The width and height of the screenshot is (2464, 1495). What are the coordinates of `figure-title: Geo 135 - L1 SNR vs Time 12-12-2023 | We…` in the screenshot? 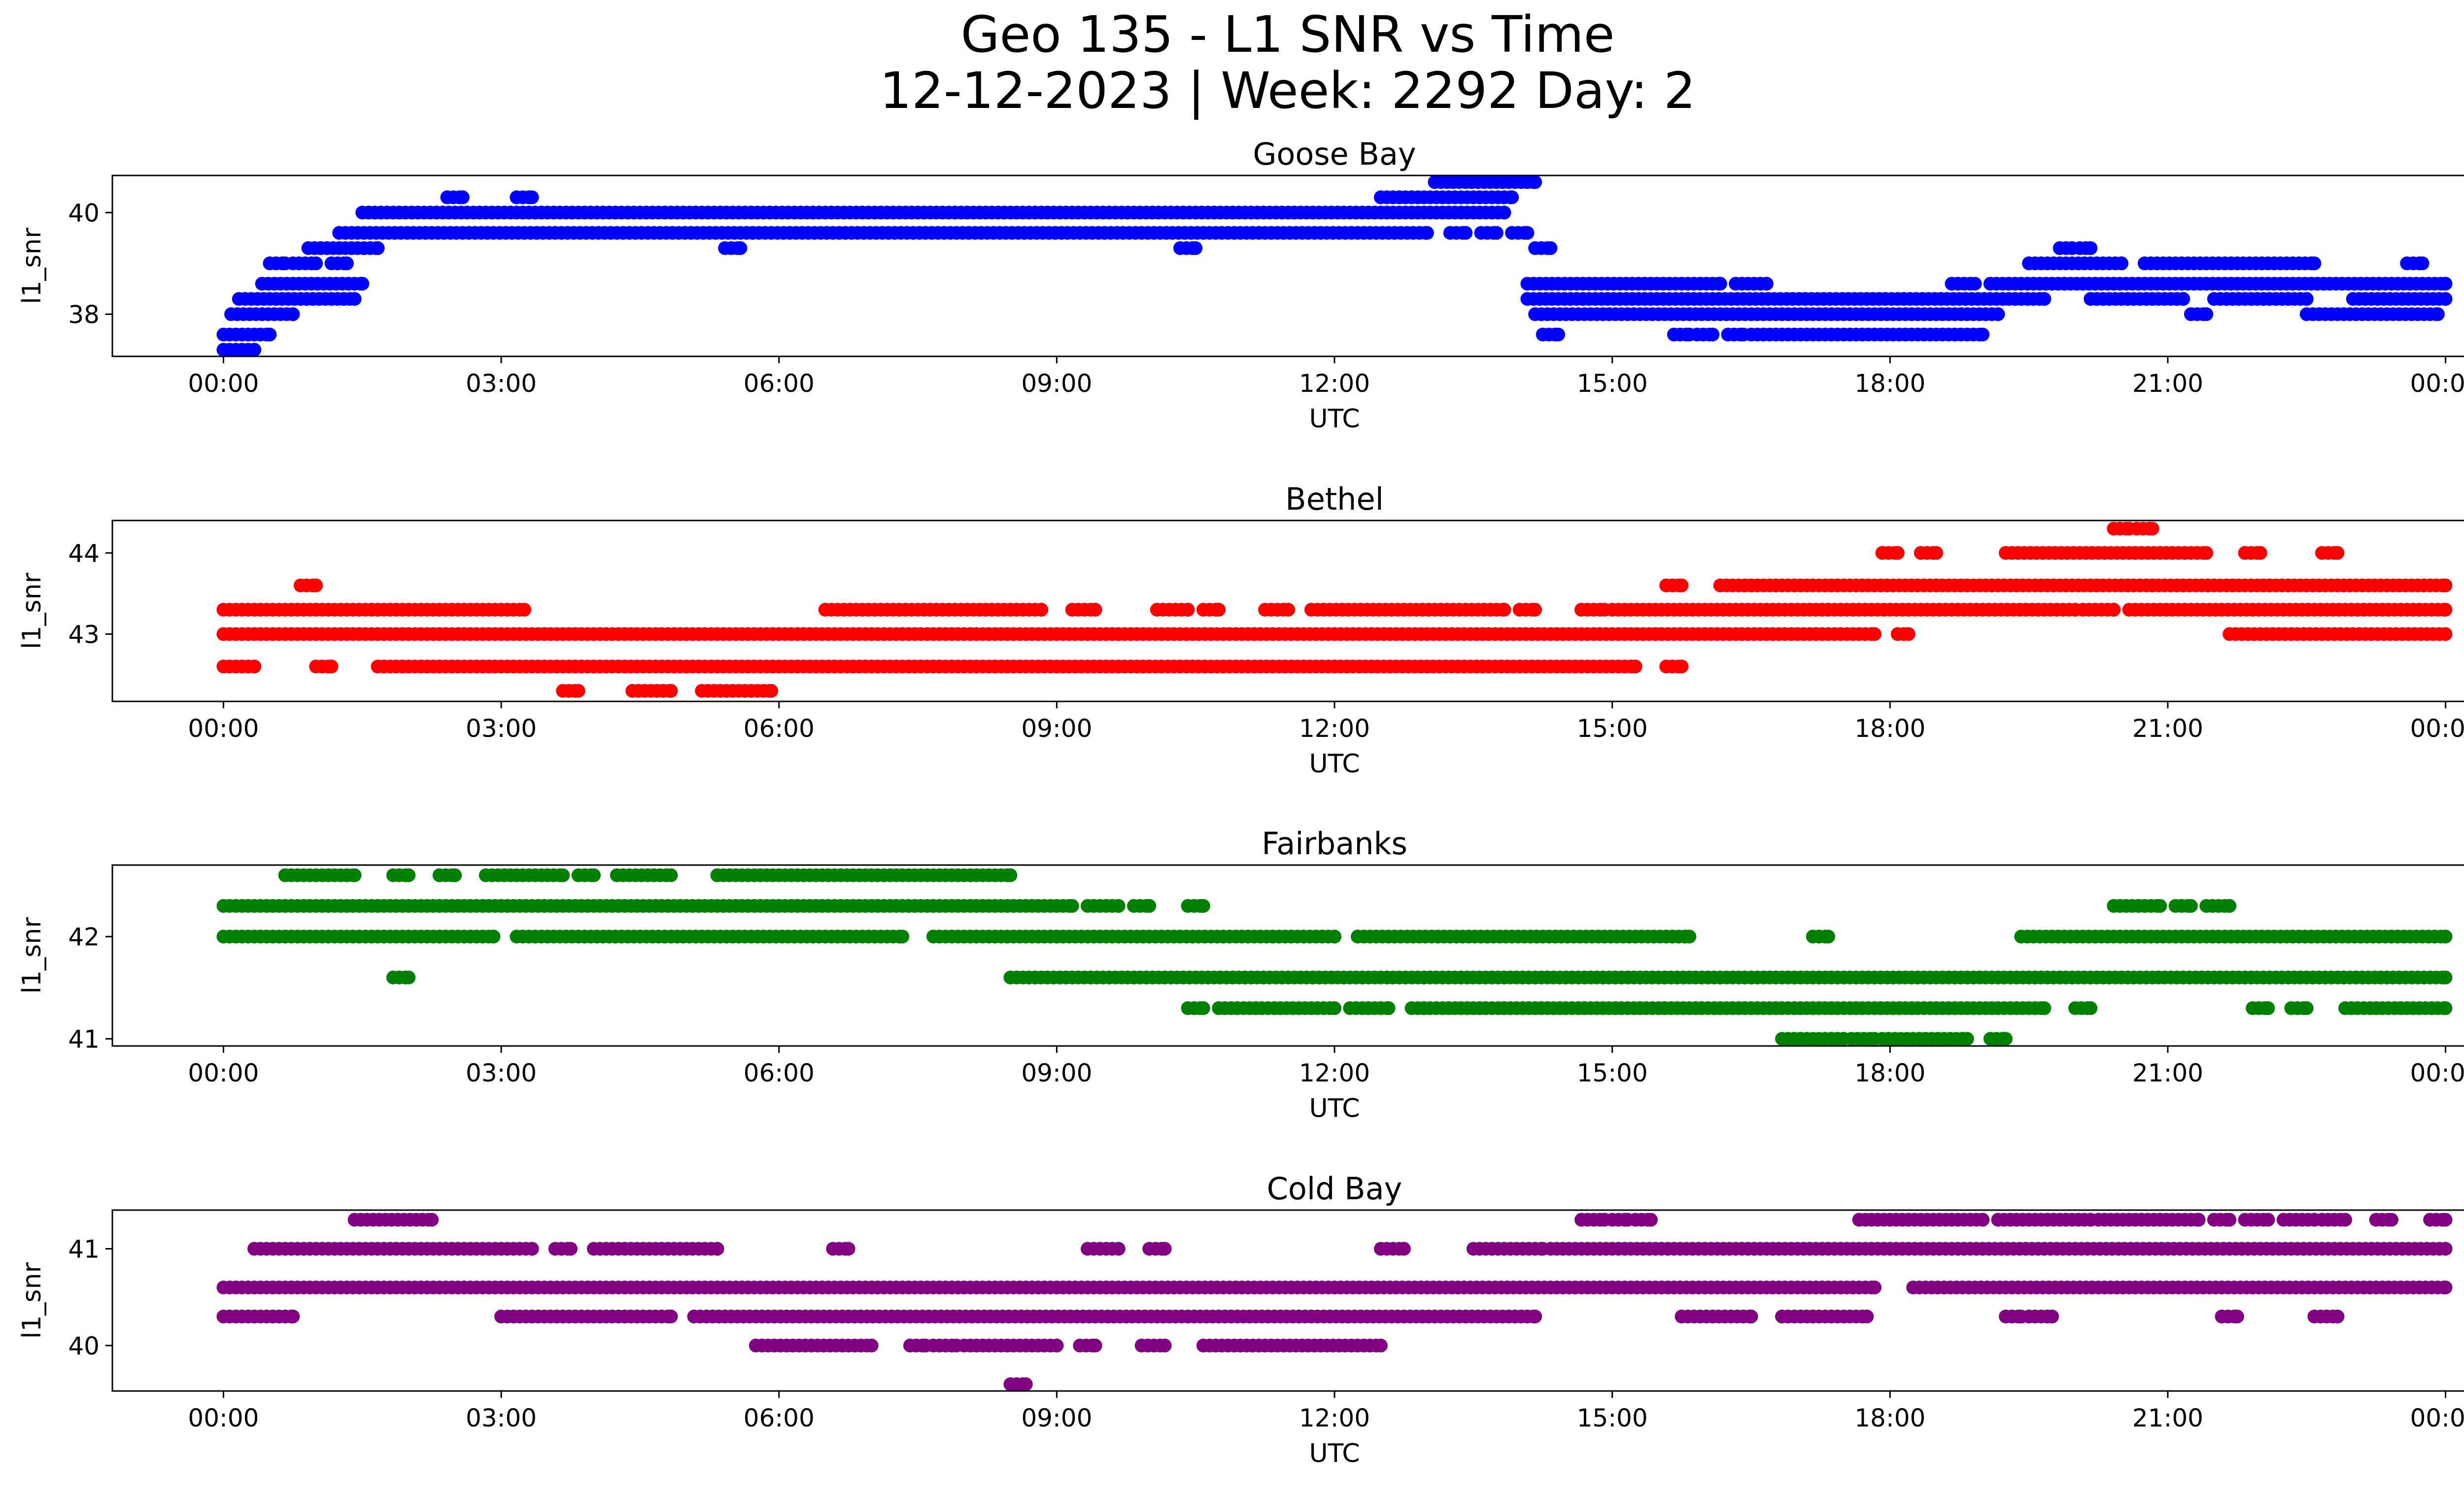 It's located at (1232, 63).